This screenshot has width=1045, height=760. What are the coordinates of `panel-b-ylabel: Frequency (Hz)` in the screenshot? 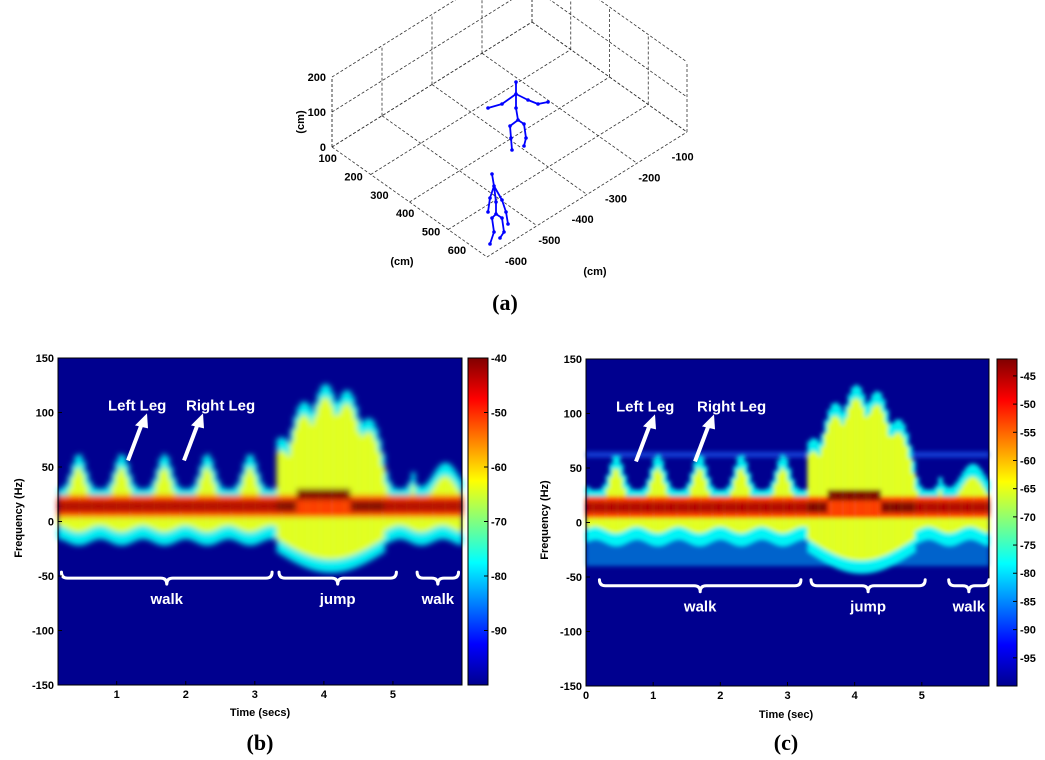 It's located at (19, 518).